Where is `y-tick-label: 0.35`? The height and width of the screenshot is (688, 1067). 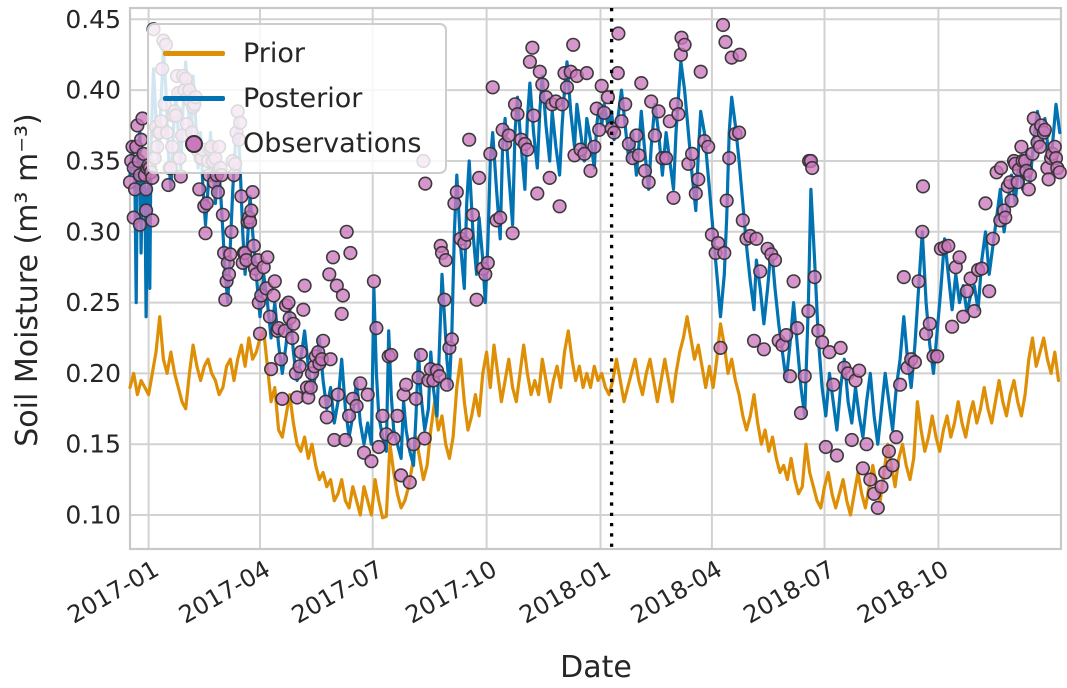
y-tick-label: 0.35 is located at coordinates (93, 161).